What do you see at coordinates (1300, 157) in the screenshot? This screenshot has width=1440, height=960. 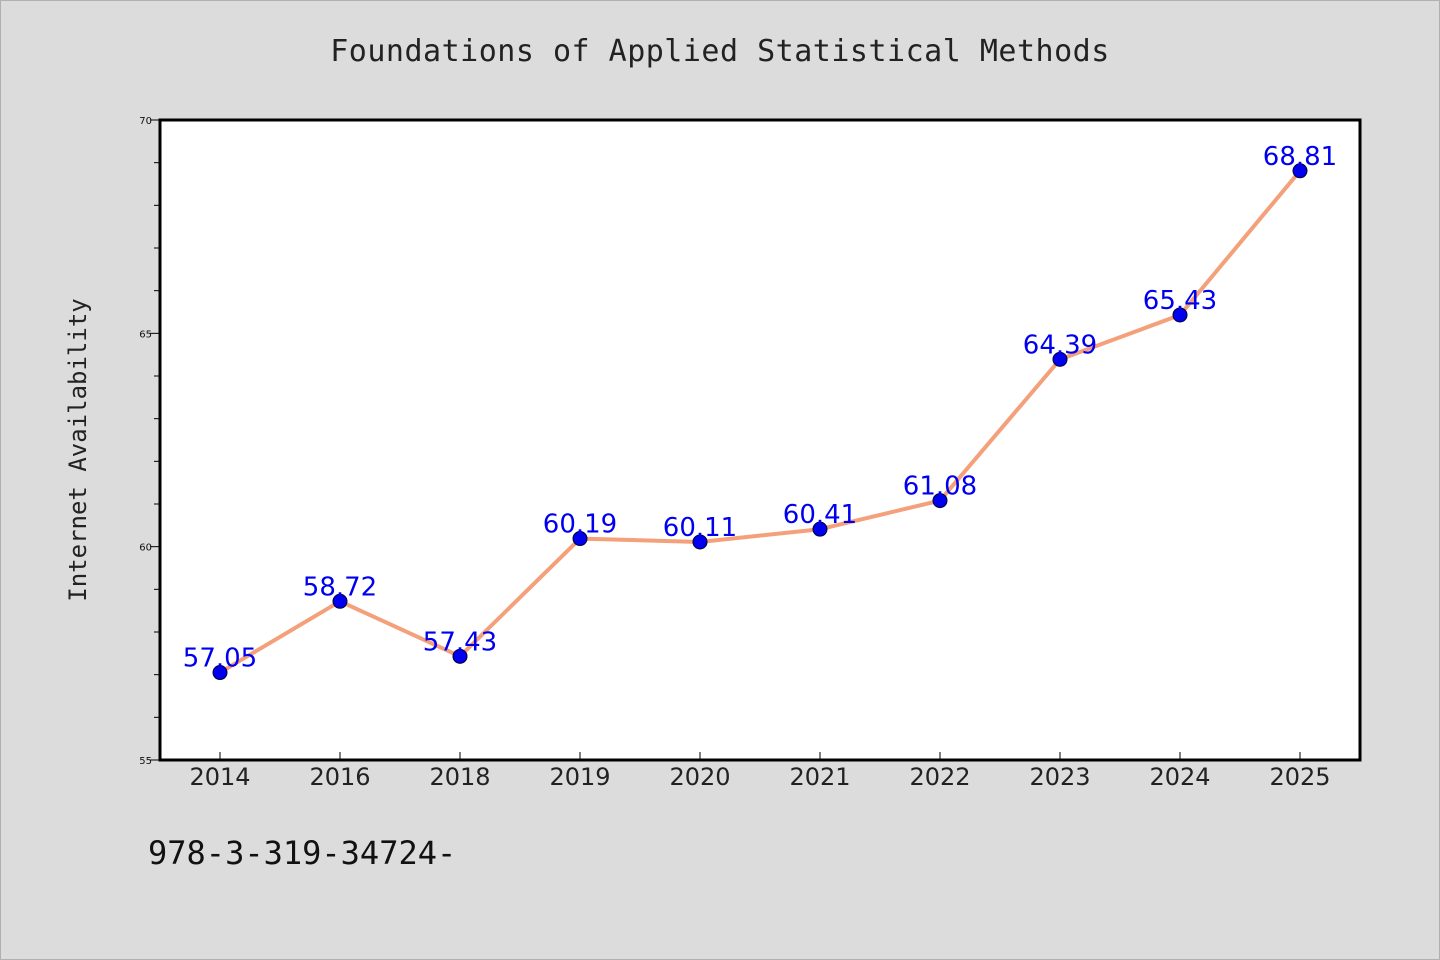 I see `data-label: 68.81` at bounding box center [1300, 157].